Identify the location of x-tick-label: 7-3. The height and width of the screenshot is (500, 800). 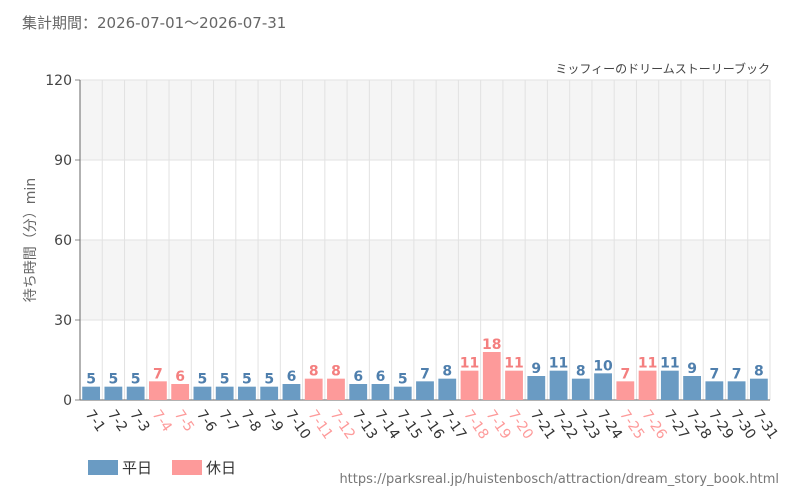
(139, 421).